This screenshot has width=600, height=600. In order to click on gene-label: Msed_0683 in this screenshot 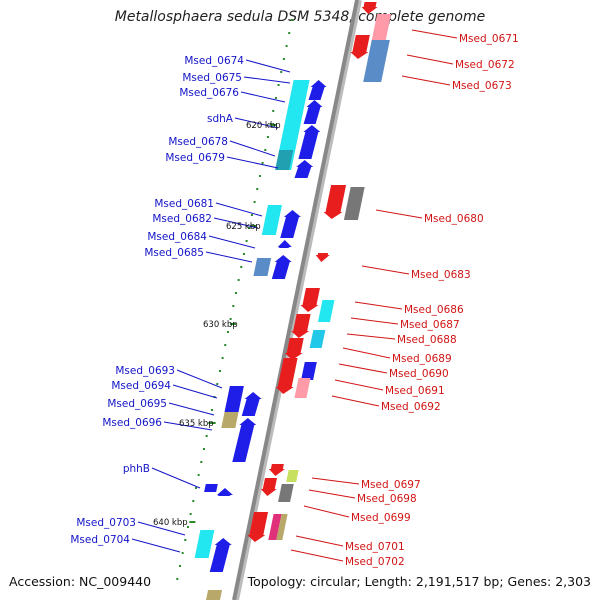, I will do `click(441, 275)`.